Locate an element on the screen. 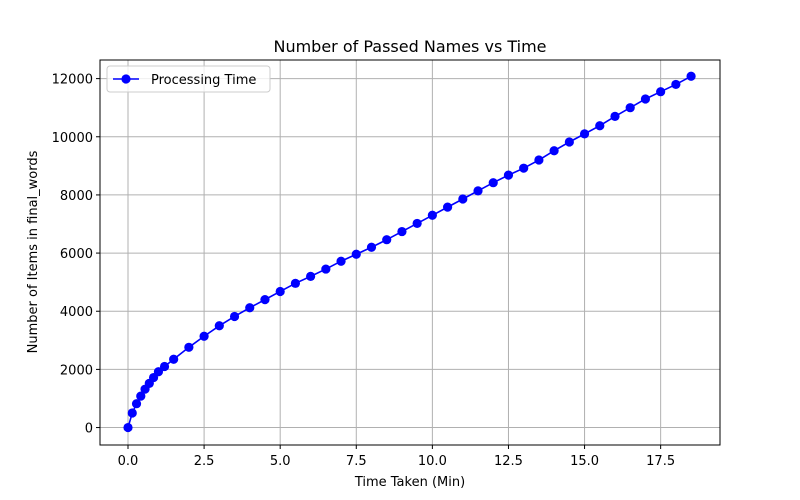 The width and height of the screenshot is (800, 500). x-tick-label: 7.5 is located at coordinates (356, 461).